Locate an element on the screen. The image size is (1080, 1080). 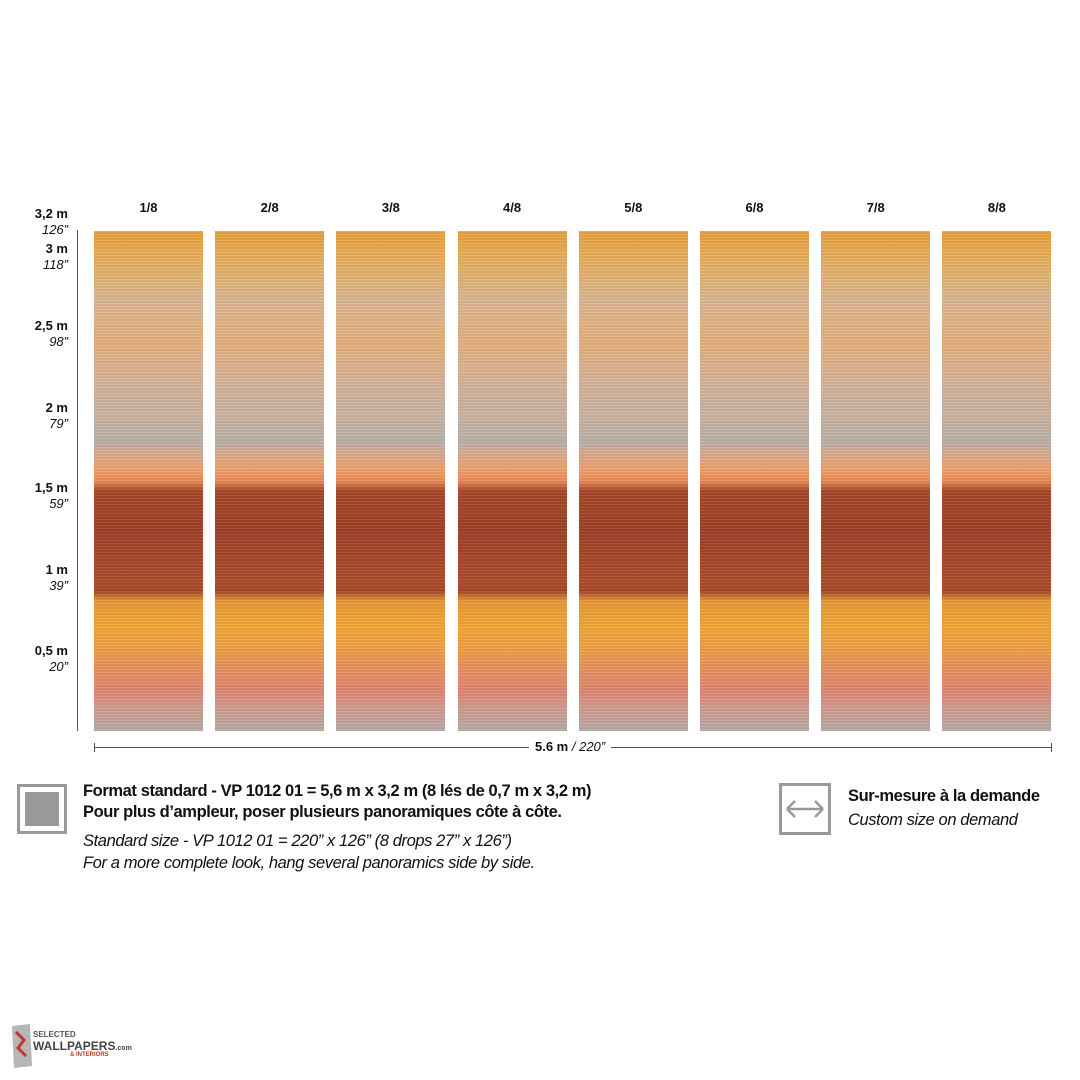
scale-metric: 1 m is located at coordinates (56, 569).